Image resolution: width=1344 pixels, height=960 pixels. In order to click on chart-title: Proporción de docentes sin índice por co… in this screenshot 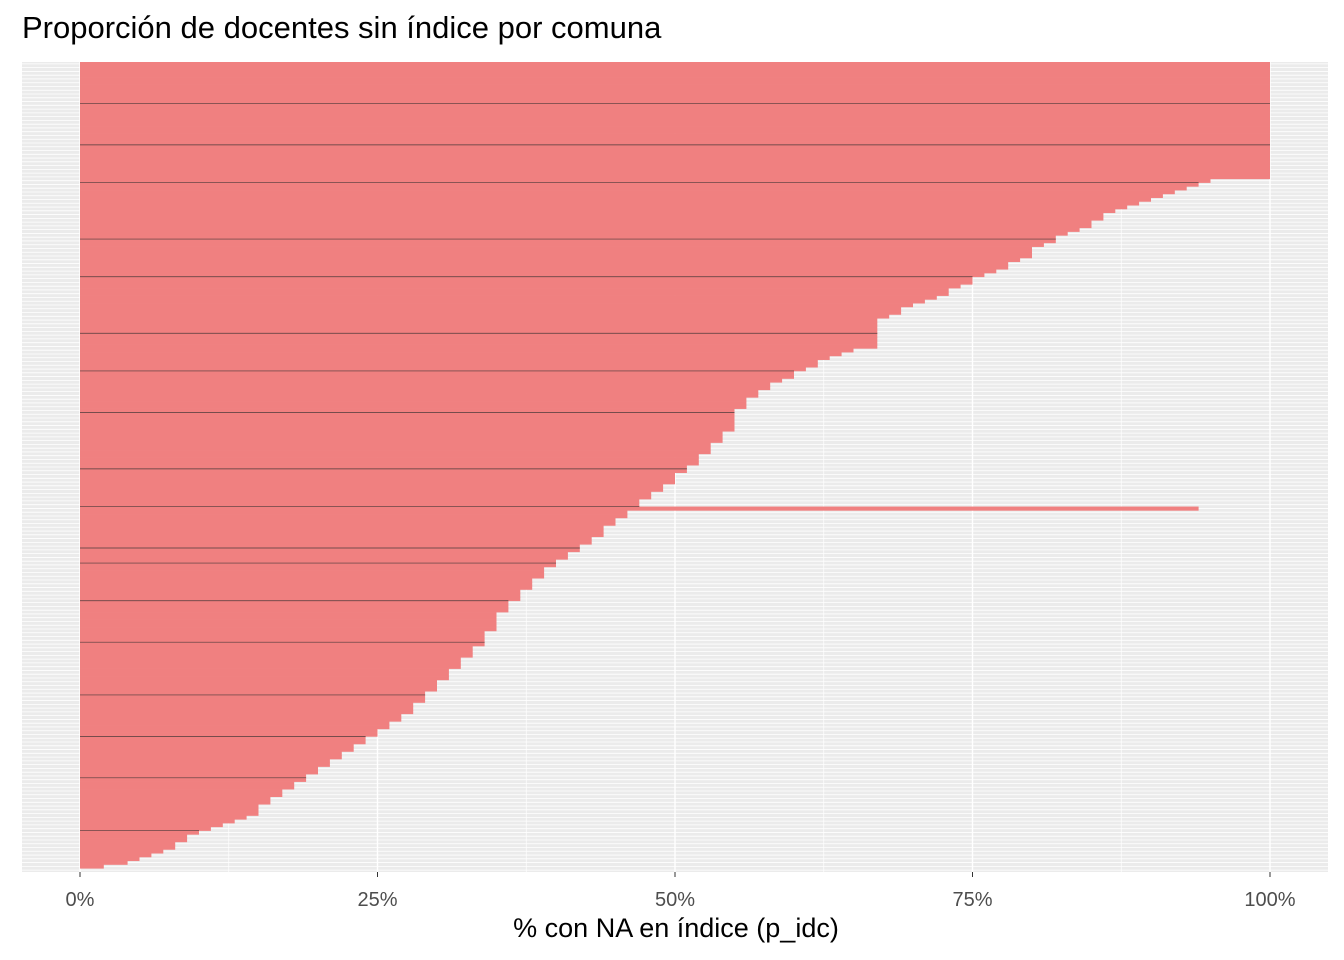, I will do `click(342, 27)`.